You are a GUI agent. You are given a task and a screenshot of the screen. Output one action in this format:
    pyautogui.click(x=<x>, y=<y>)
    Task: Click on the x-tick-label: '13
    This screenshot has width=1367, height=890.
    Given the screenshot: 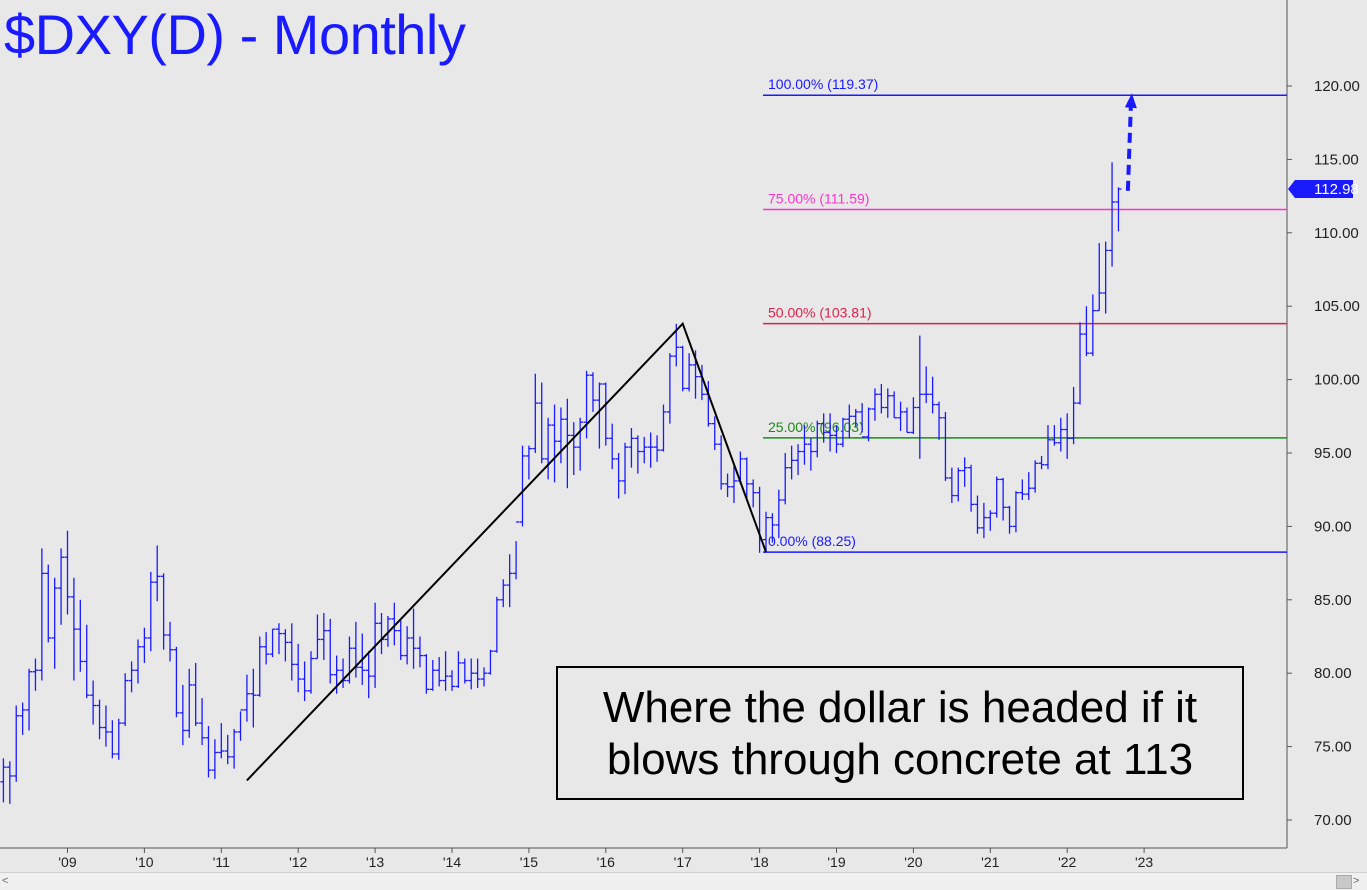 What is the action you would take?
    pyautogui.click(x=375, y=862)
    